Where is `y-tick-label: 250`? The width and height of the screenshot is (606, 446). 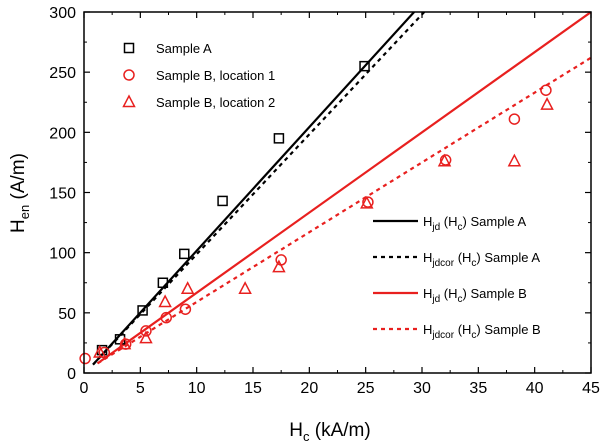 y-tick-label: 250 is located at coordinates (62, 73).